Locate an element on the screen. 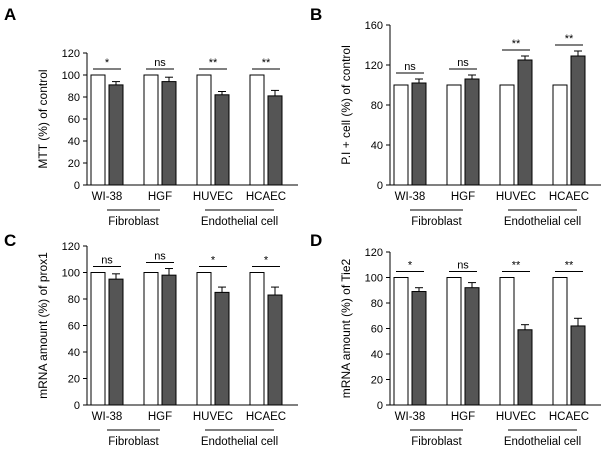 The image size is (603, 449). y-axis-title: MTT (%) of control is located at coordinates (43, 118).